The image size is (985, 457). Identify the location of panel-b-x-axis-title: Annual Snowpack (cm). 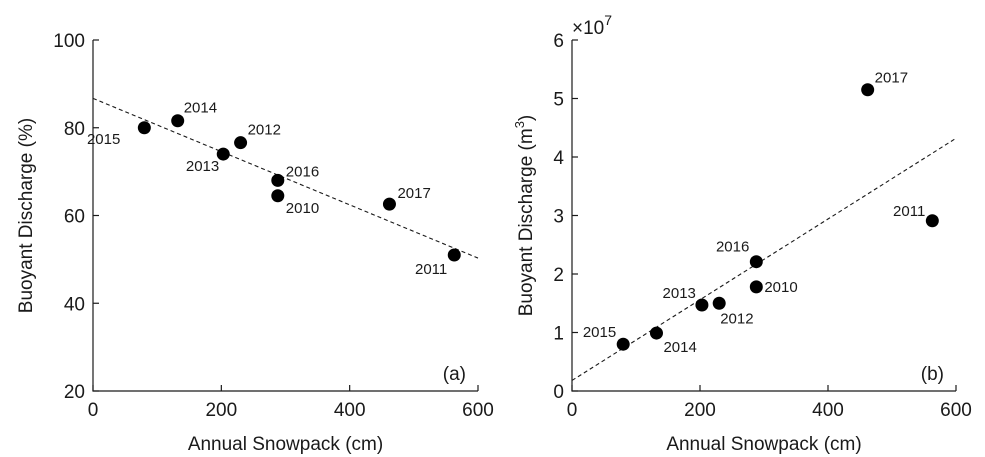
(763, 444).